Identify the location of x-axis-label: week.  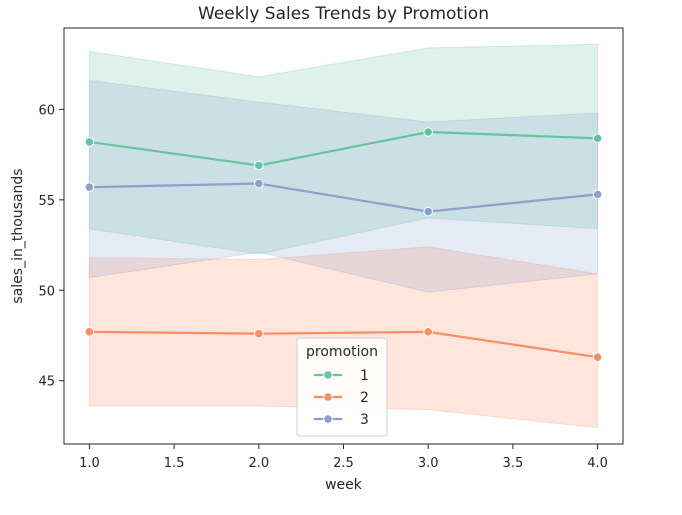
(344, 485).